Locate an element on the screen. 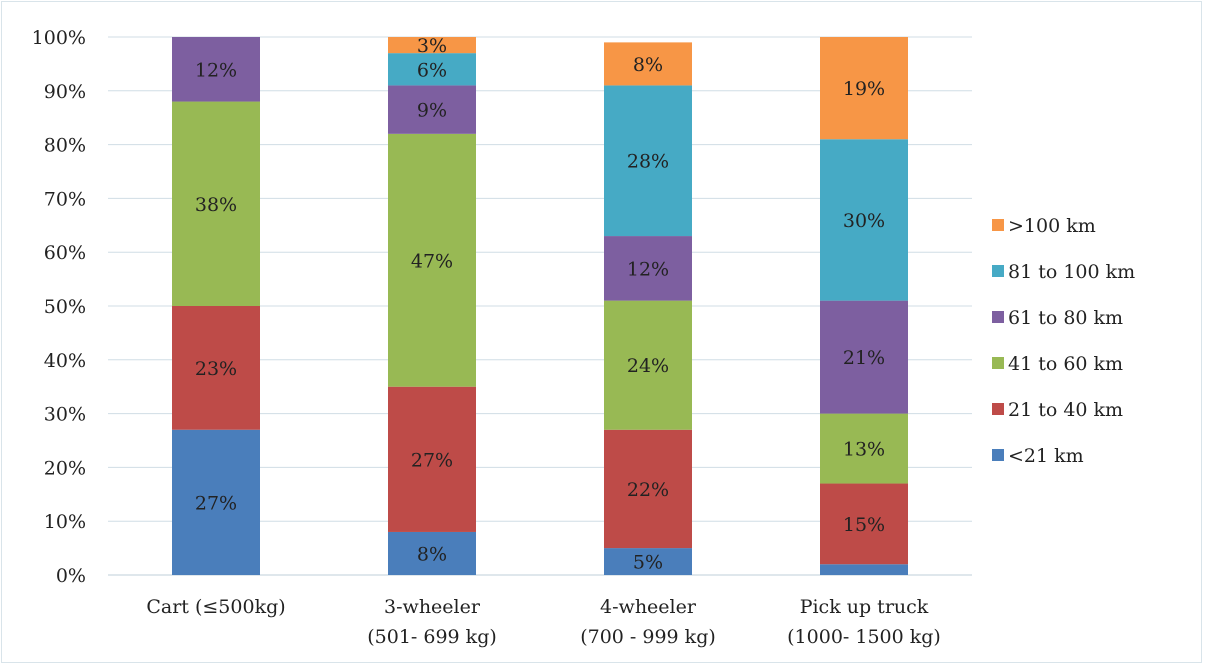 This screenshot has width=1205, height=666. data-label: 47% is located at coordinates (432, 261).